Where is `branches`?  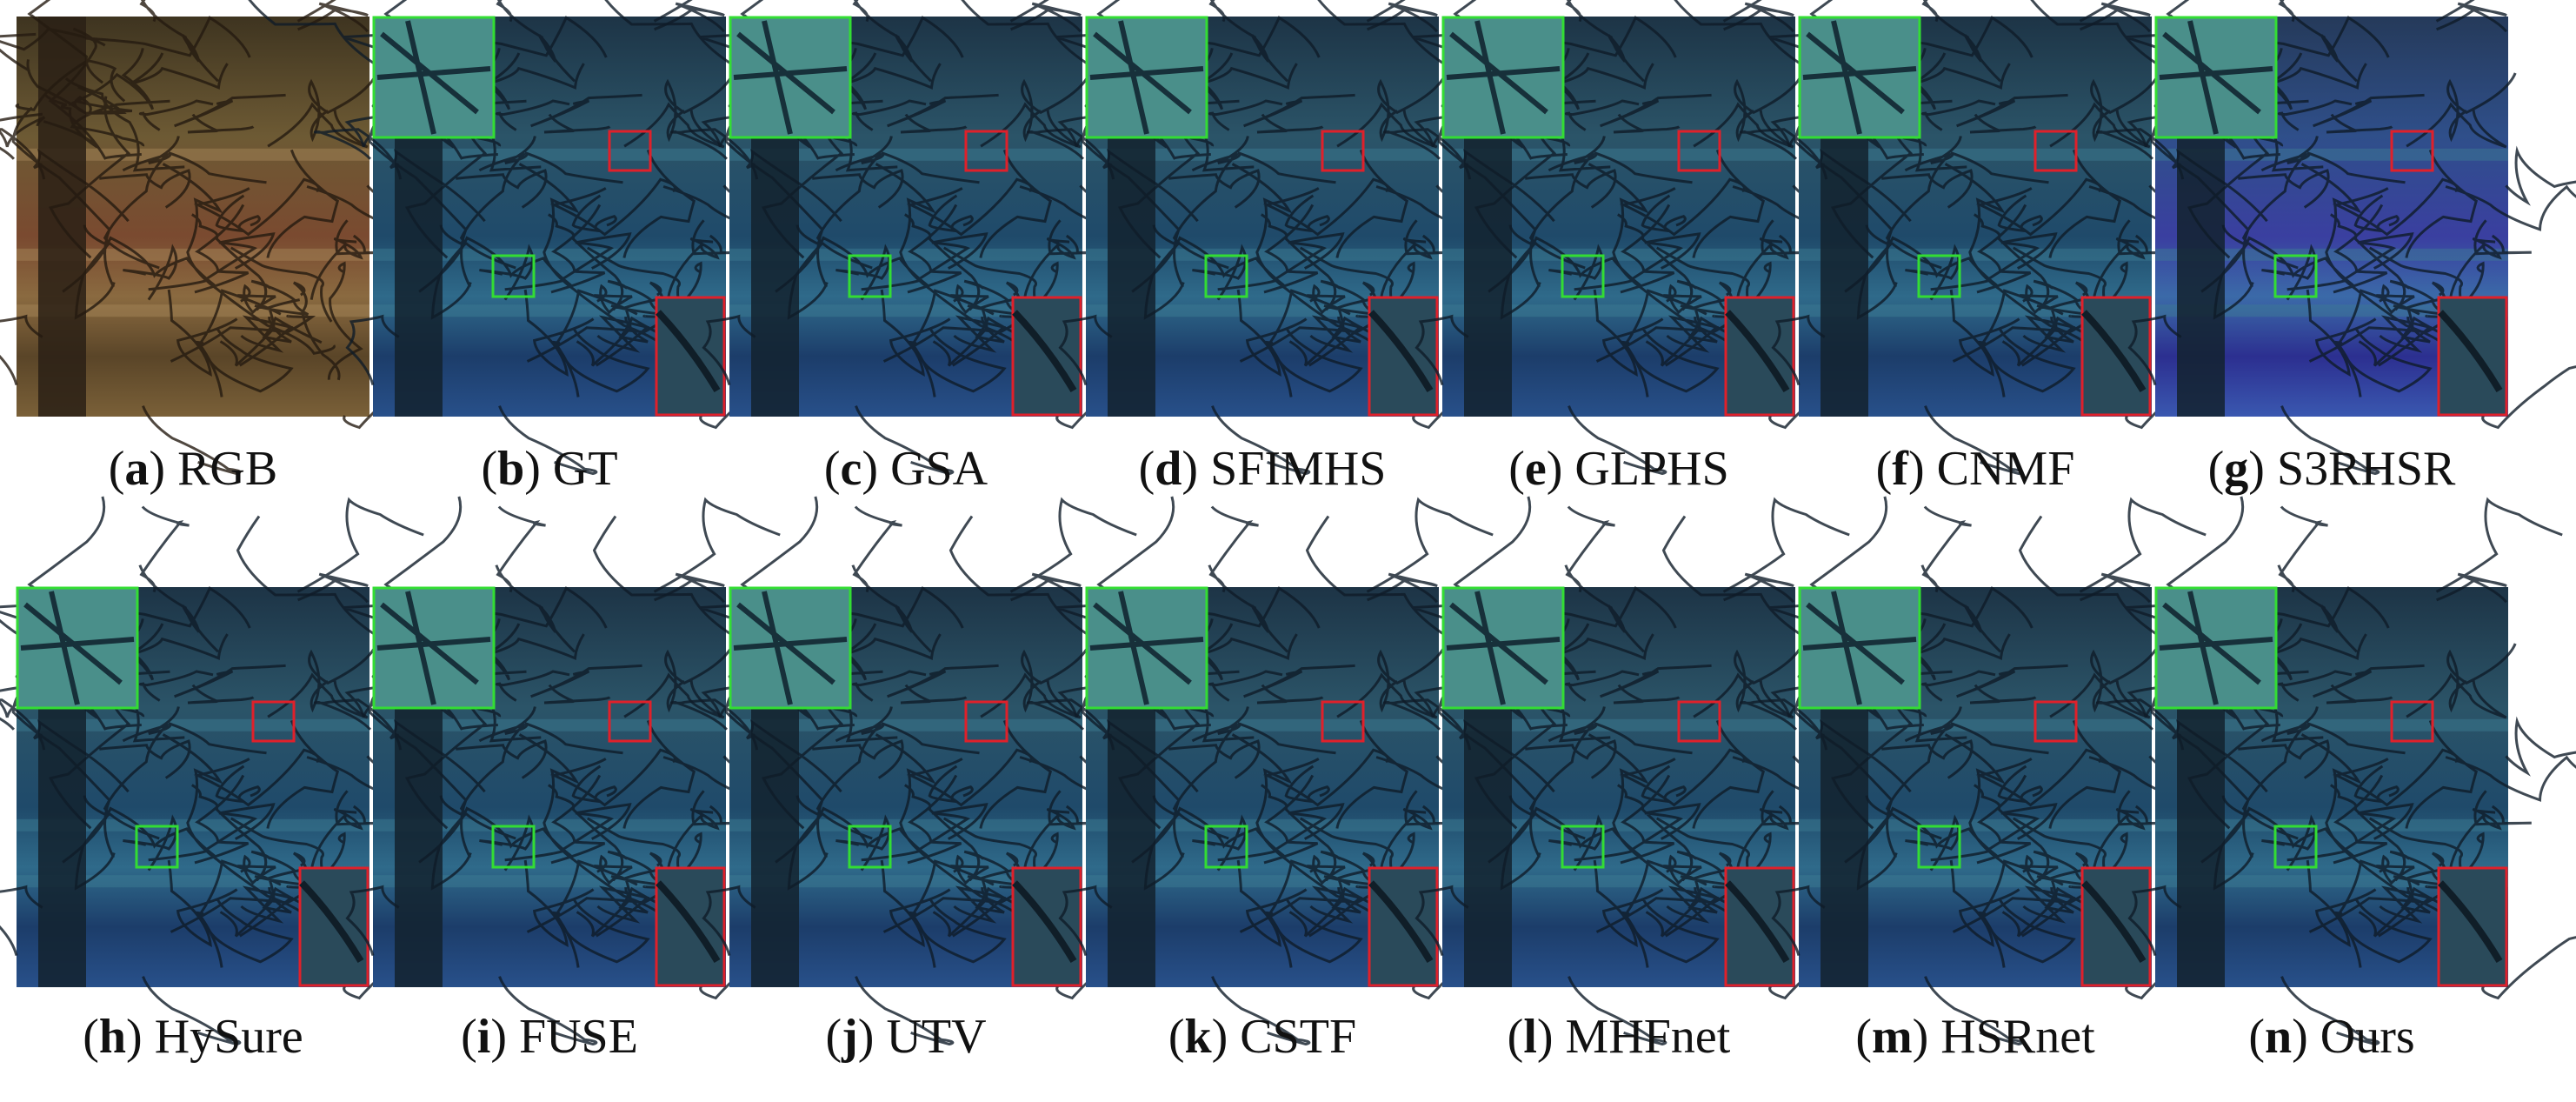 branches is located at coordinates (2297, 771).